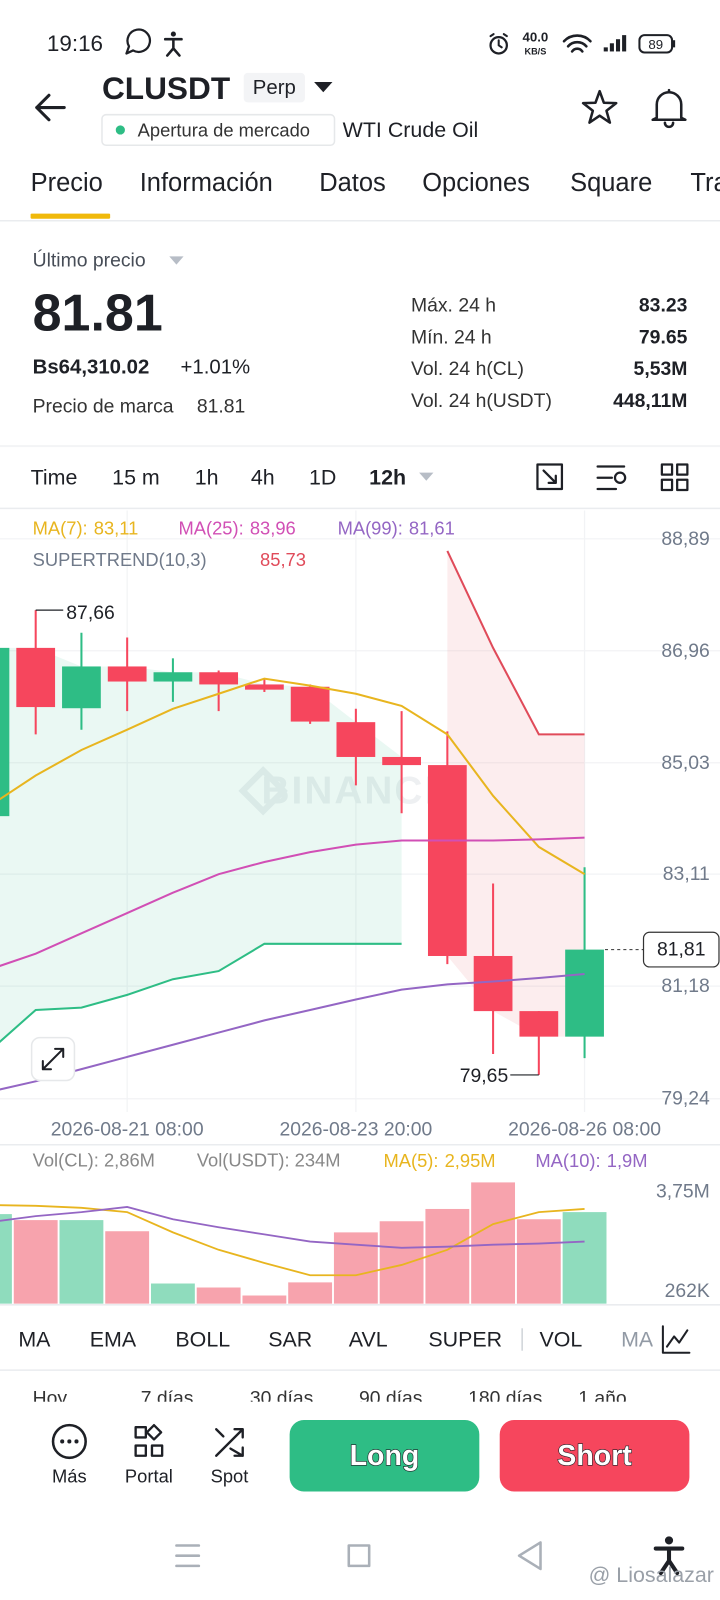 This screenshot has width=720, height=1600. What do you see at coordinates (149, 1476) in the screenshot?
I see `action-label: Portal` at bounding box center [149, 1476].